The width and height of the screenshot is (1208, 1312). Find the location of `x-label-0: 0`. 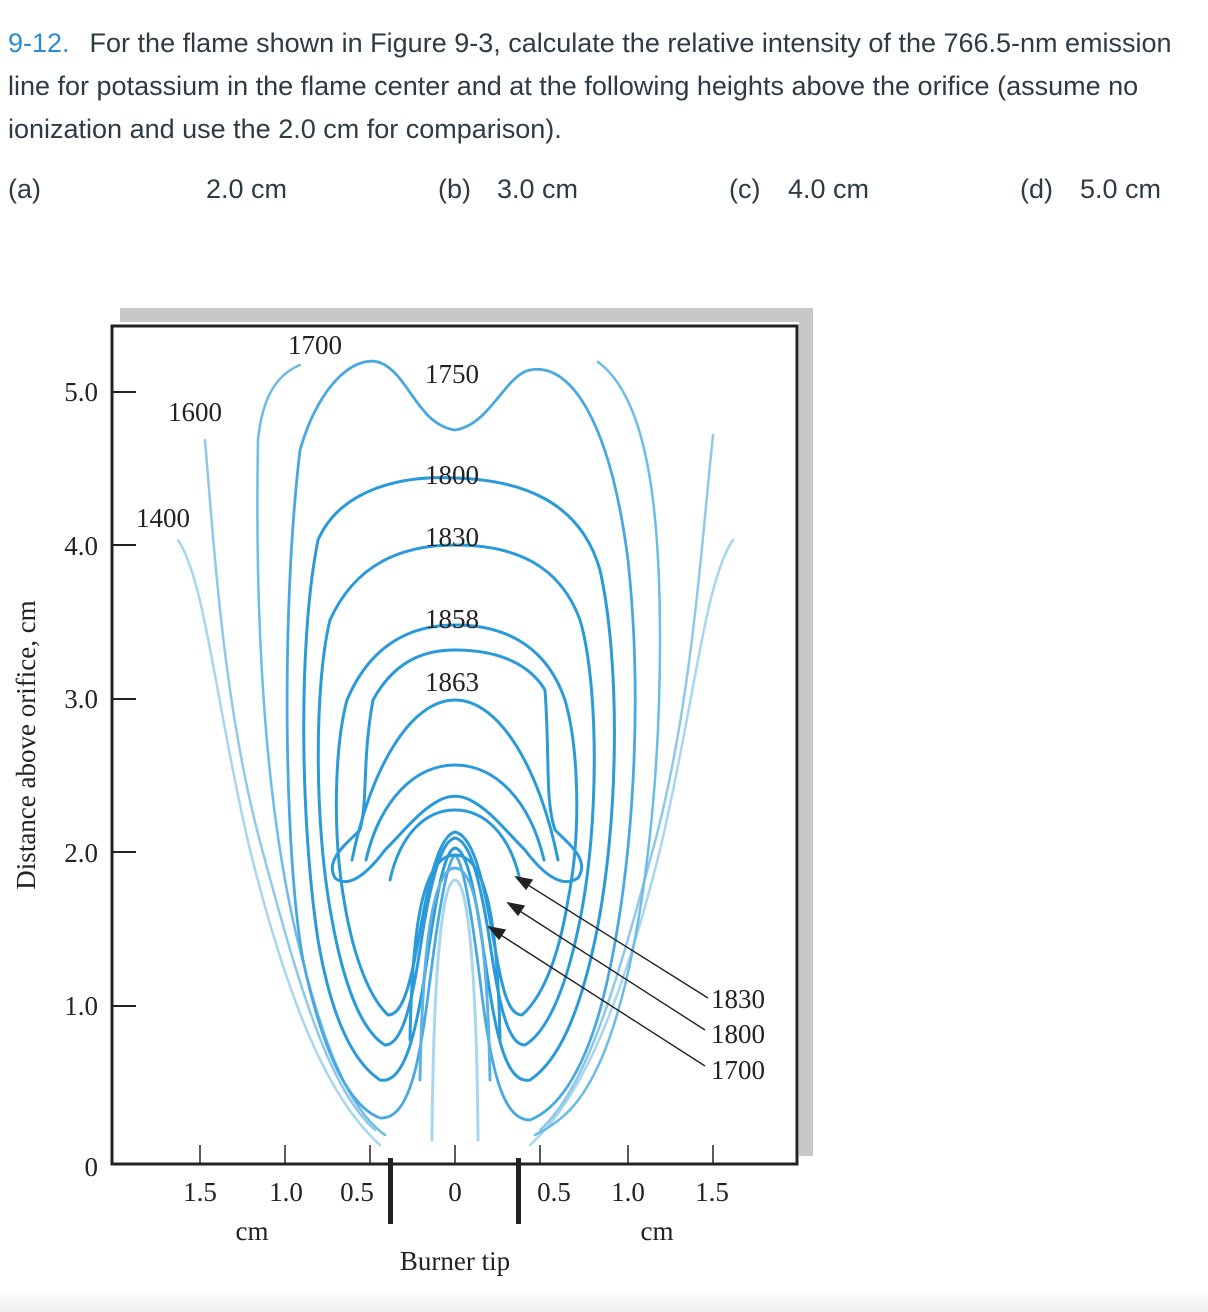

x-label-0: 0 is located at coordinates (455, 1192).